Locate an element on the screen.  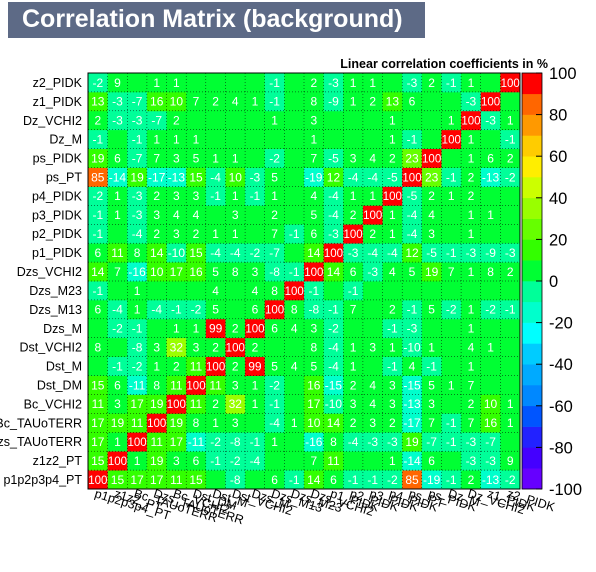
cell-value-label: 7 is located at coordinates (274, 234).